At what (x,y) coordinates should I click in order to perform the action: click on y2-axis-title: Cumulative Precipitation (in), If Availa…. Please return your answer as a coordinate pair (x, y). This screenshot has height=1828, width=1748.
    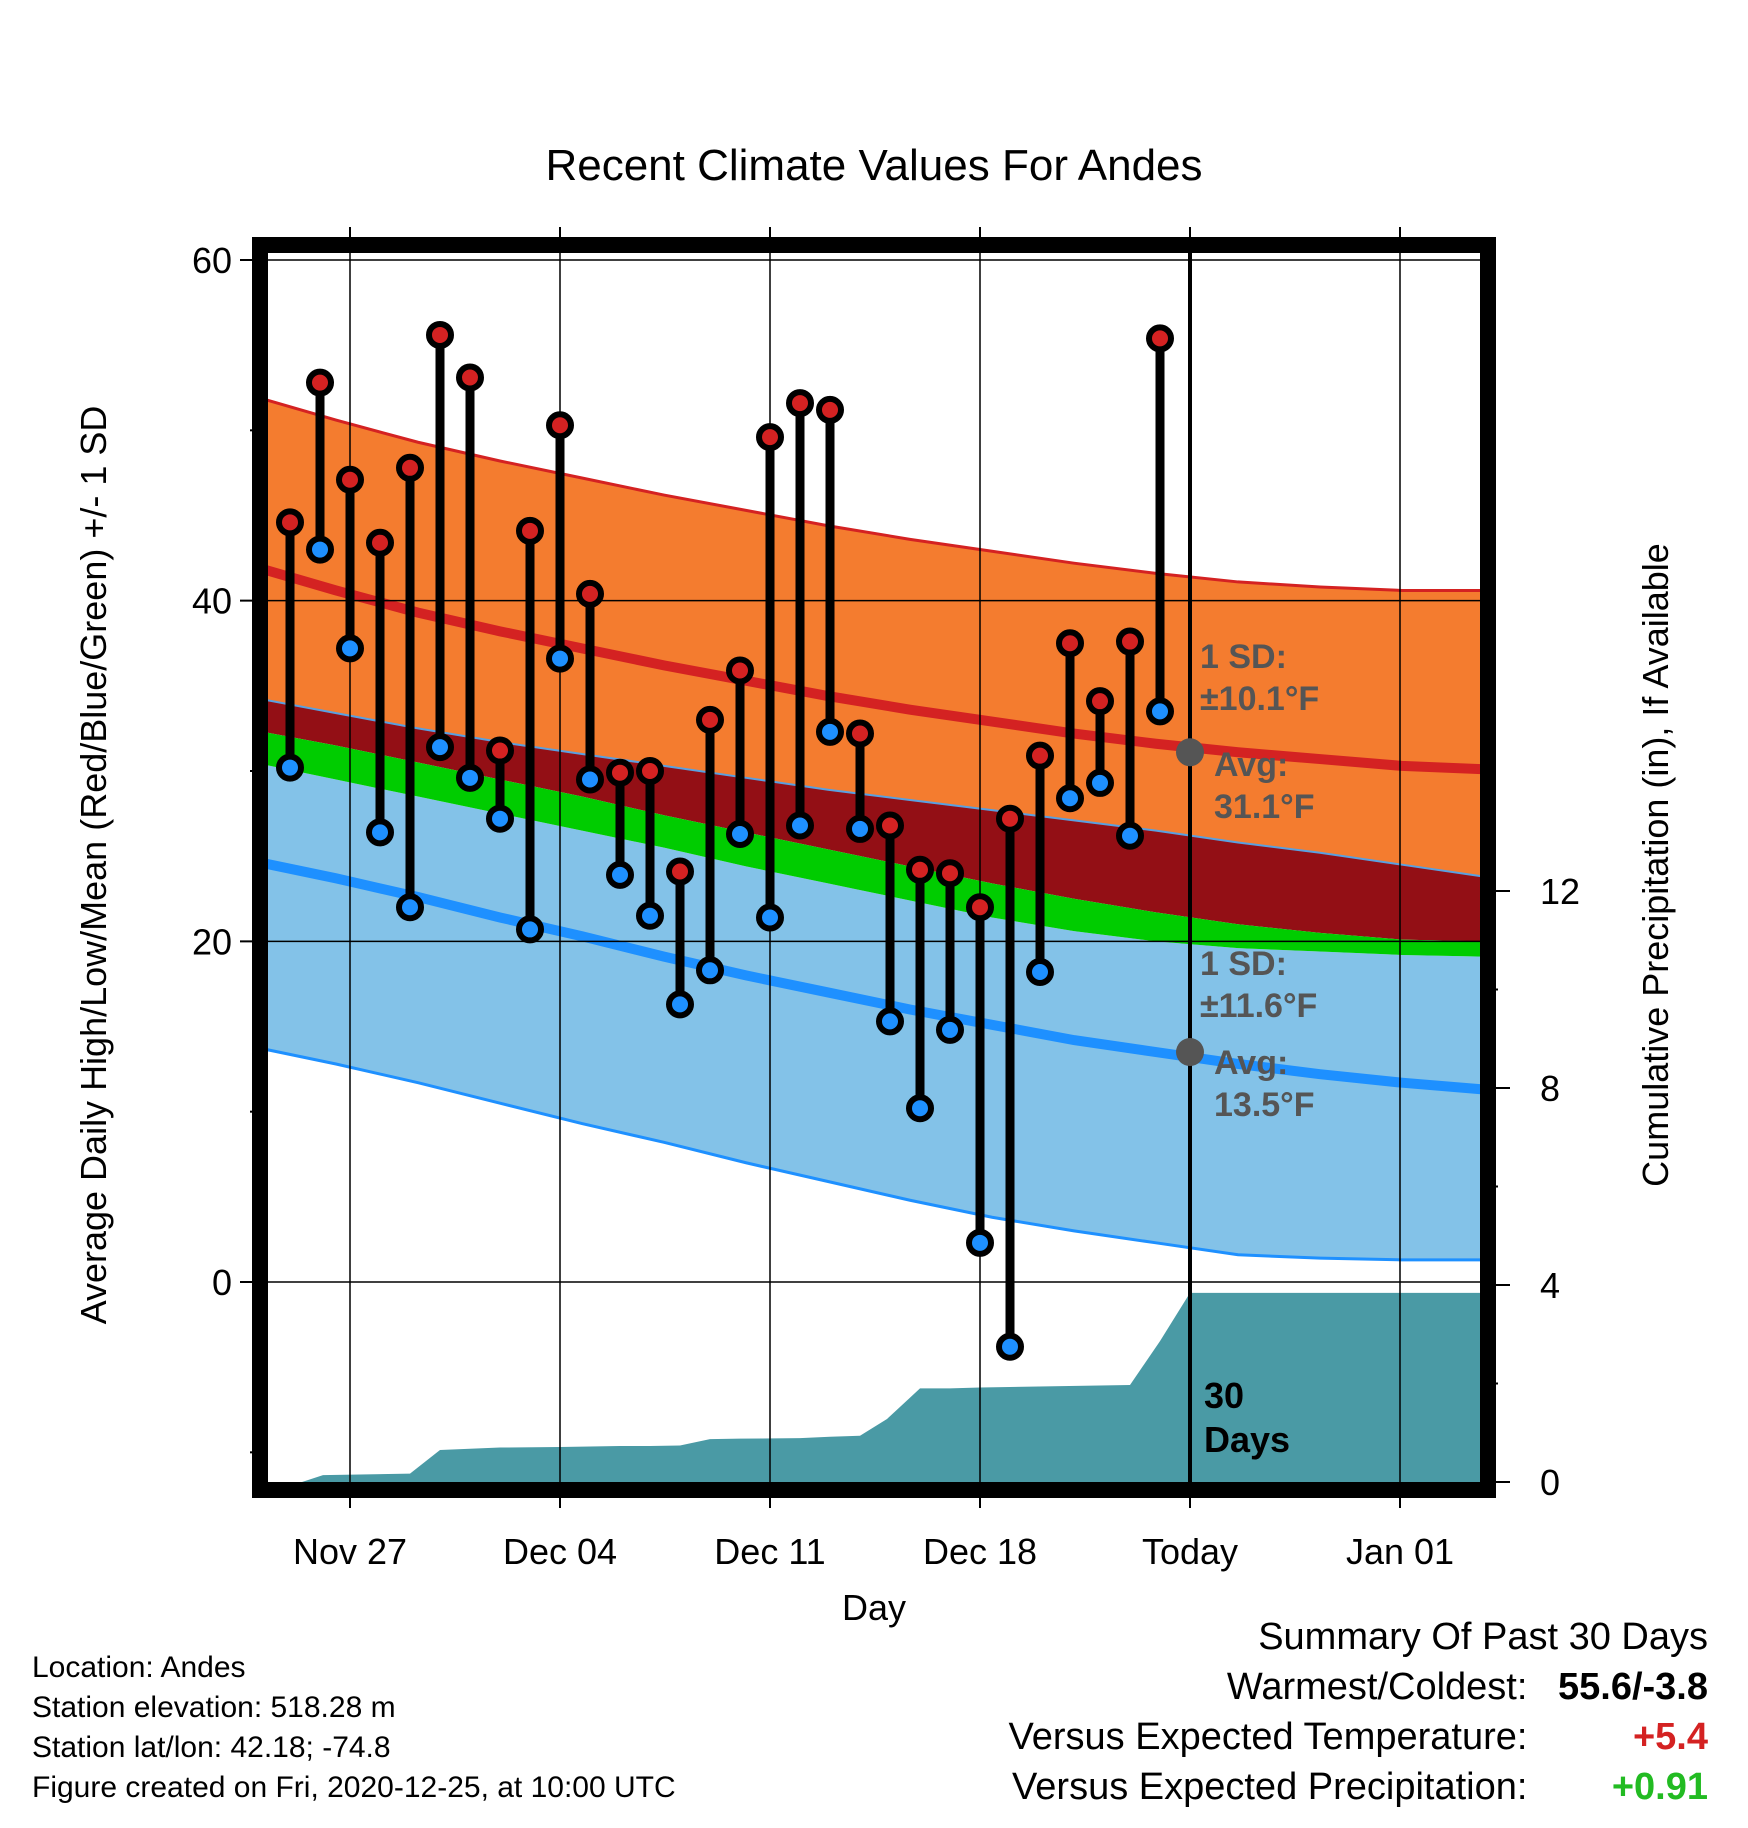
    Looking at the image, I should click on (1655, 865).